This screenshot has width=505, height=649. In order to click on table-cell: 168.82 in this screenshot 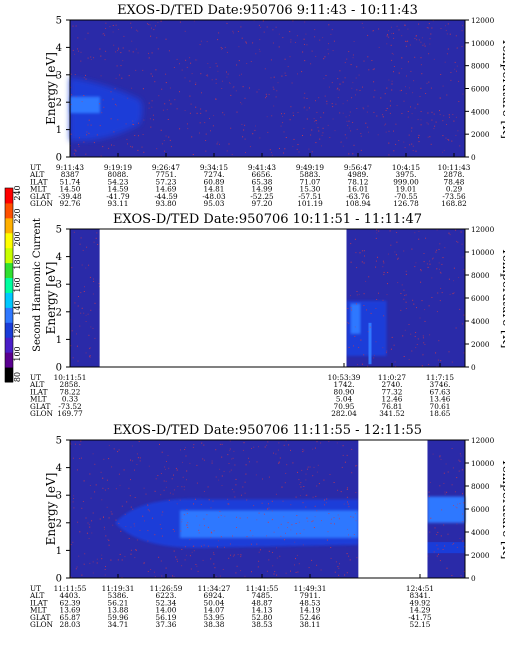, I will do `click(454, 203)`.